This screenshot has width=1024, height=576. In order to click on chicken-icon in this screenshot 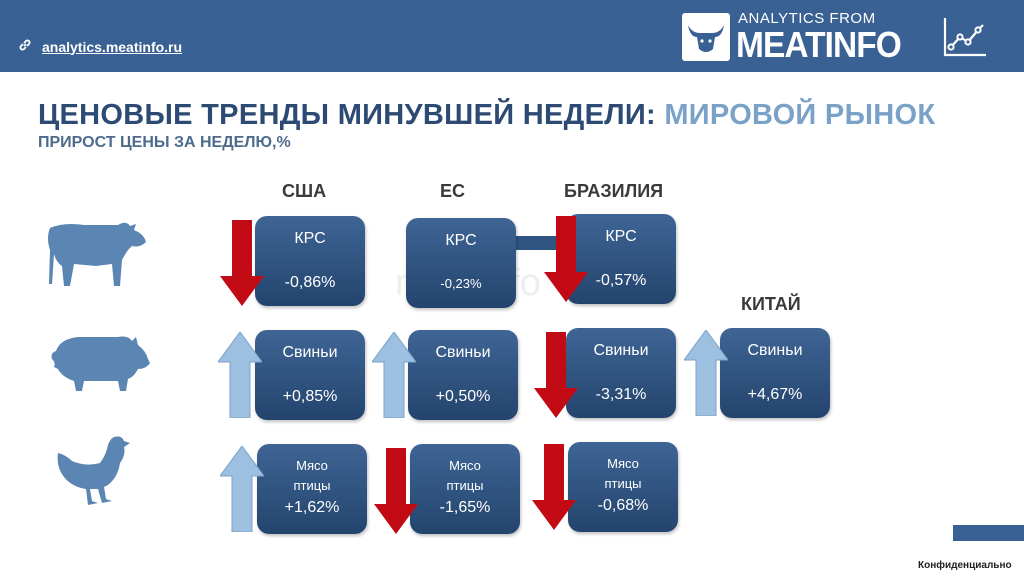, I will do `click(93, 474)`.